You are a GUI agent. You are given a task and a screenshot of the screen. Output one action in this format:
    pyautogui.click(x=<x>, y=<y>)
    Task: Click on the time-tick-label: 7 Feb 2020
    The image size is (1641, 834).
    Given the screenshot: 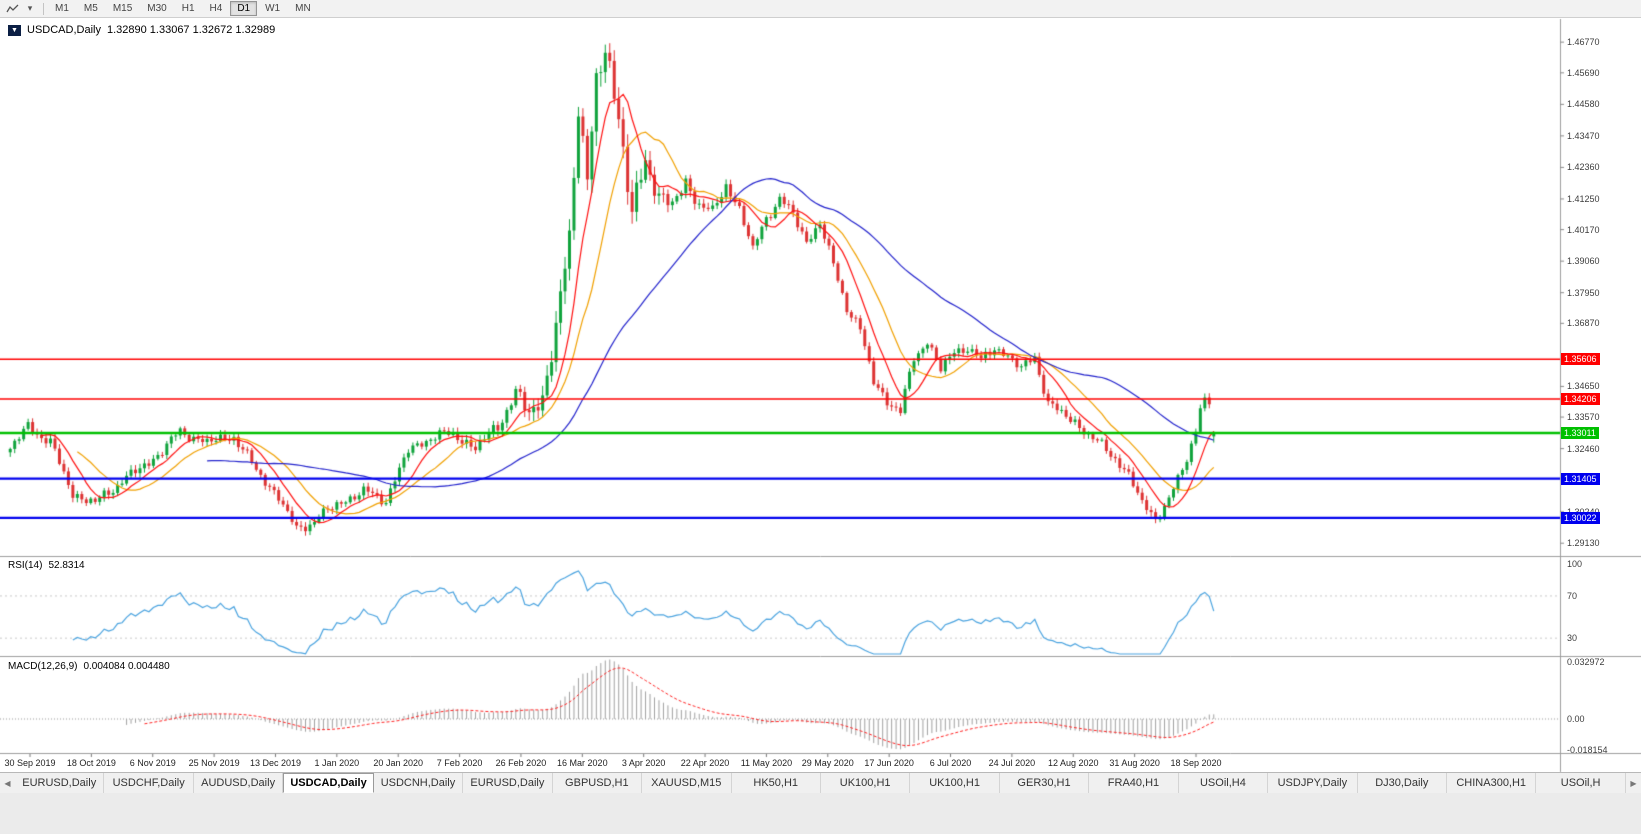 What is the action you would take?
    pyautogui.click(x=459, y=763)
    